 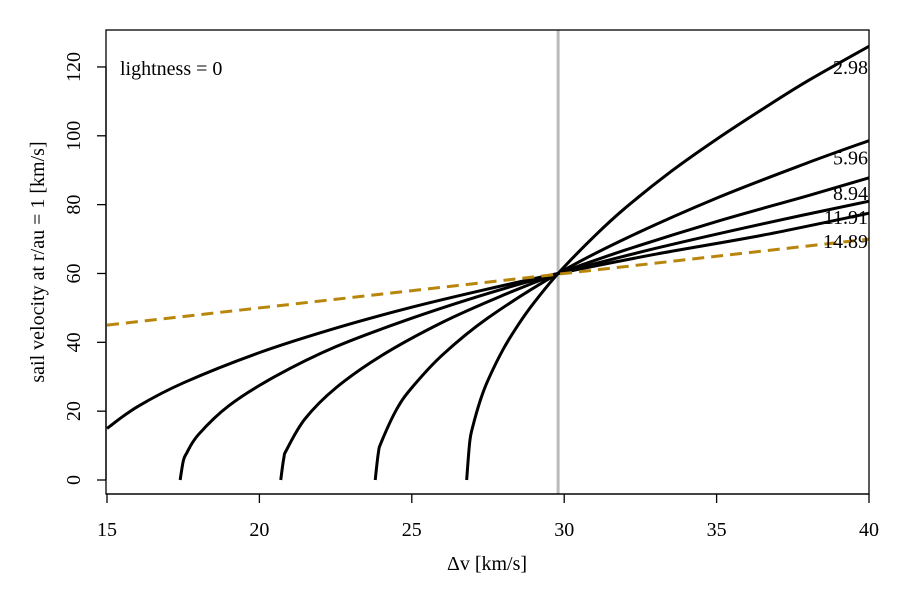 What do you see at coordinates (850, 68) in the screenshot?
I see `series-label: 2.98` at bounding box center [850, 68].